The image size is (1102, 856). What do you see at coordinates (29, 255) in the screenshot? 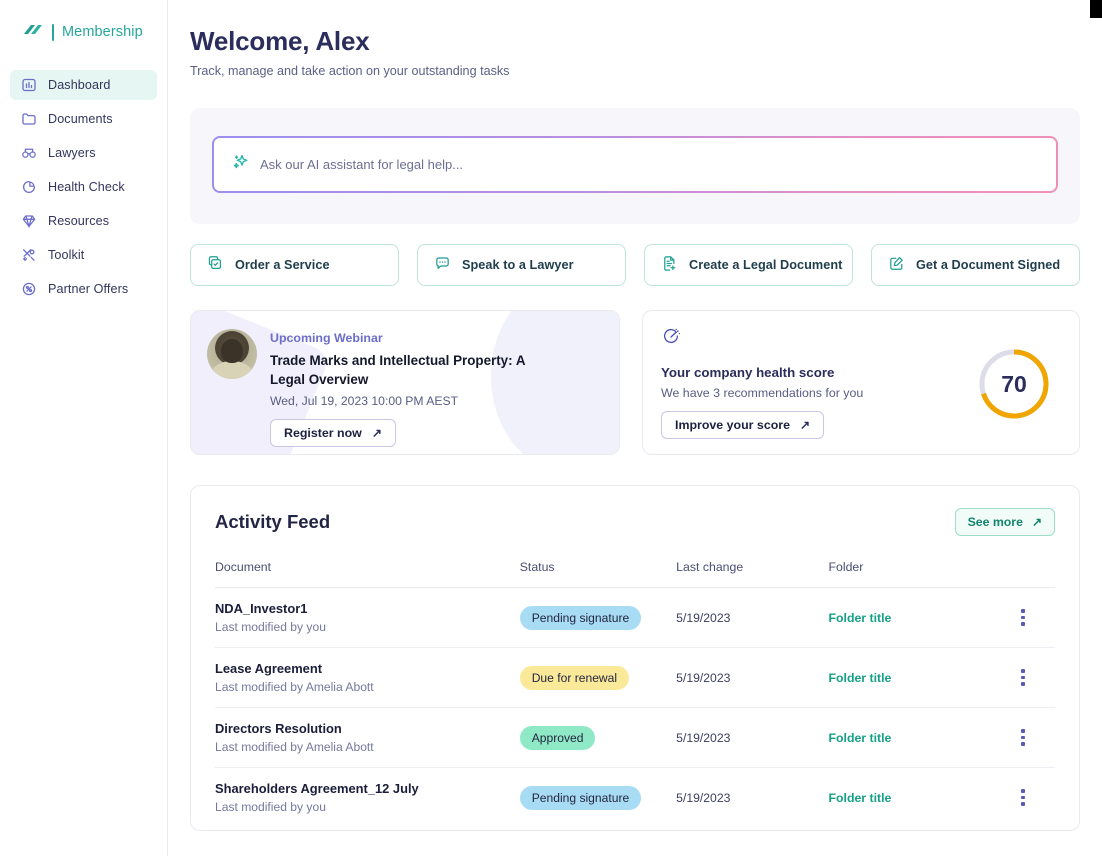
I see `tools-icon` at bounding box center [29, 255].